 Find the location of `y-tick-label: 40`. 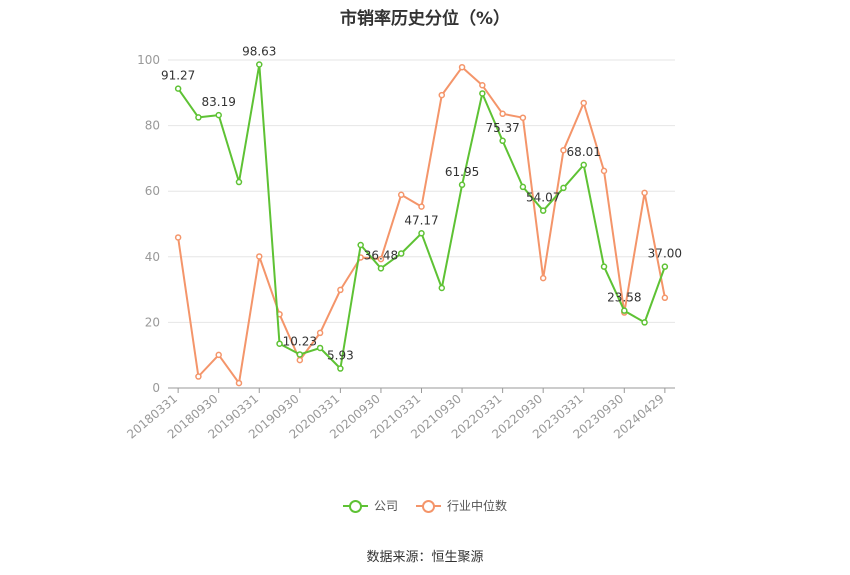

y-tick-label: 40 is located at coordinates (152, 257).